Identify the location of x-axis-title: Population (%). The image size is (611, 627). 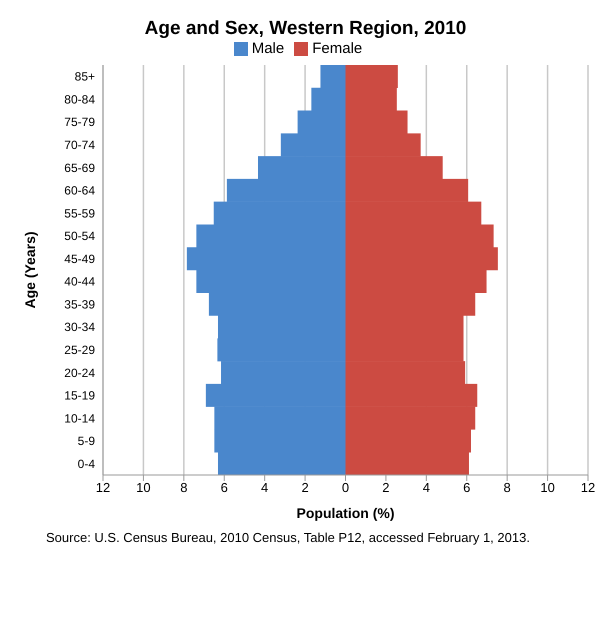
(345, 513).